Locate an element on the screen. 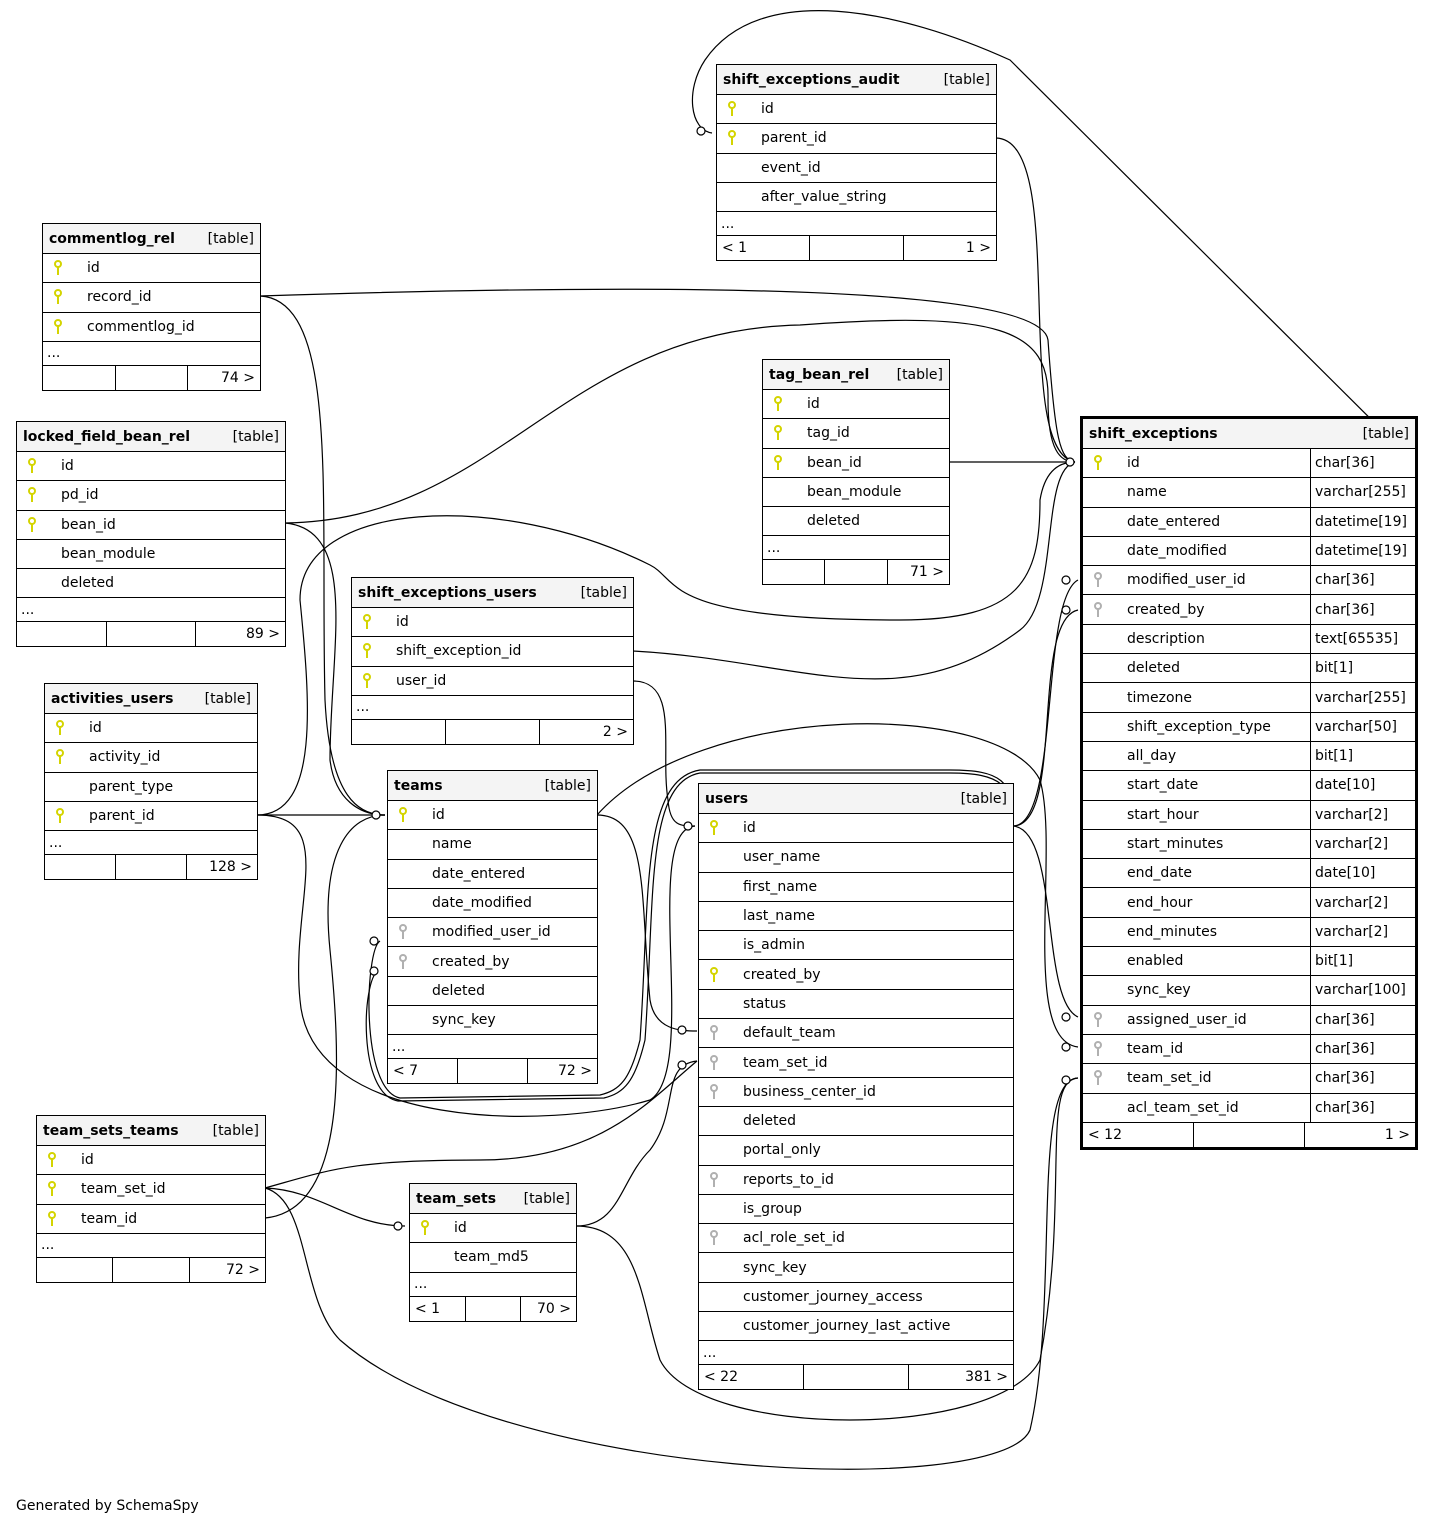  column-row: activity_id is located at coordinates (151, 758).